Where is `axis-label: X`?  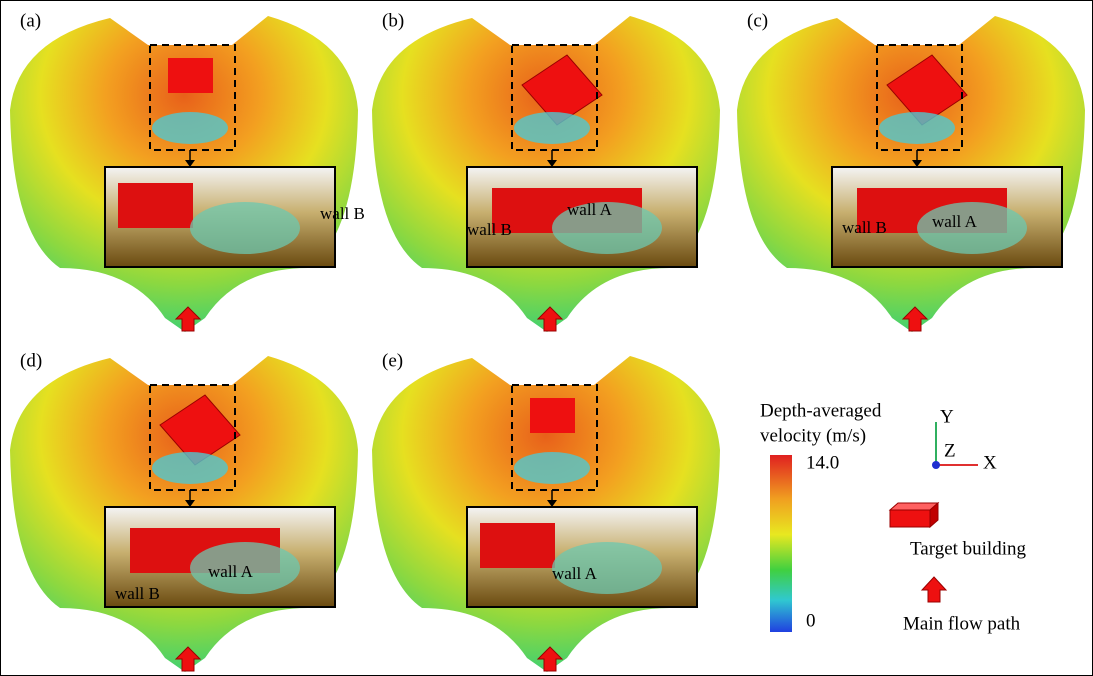 axis-label: X is located at coordinates (990, 462).